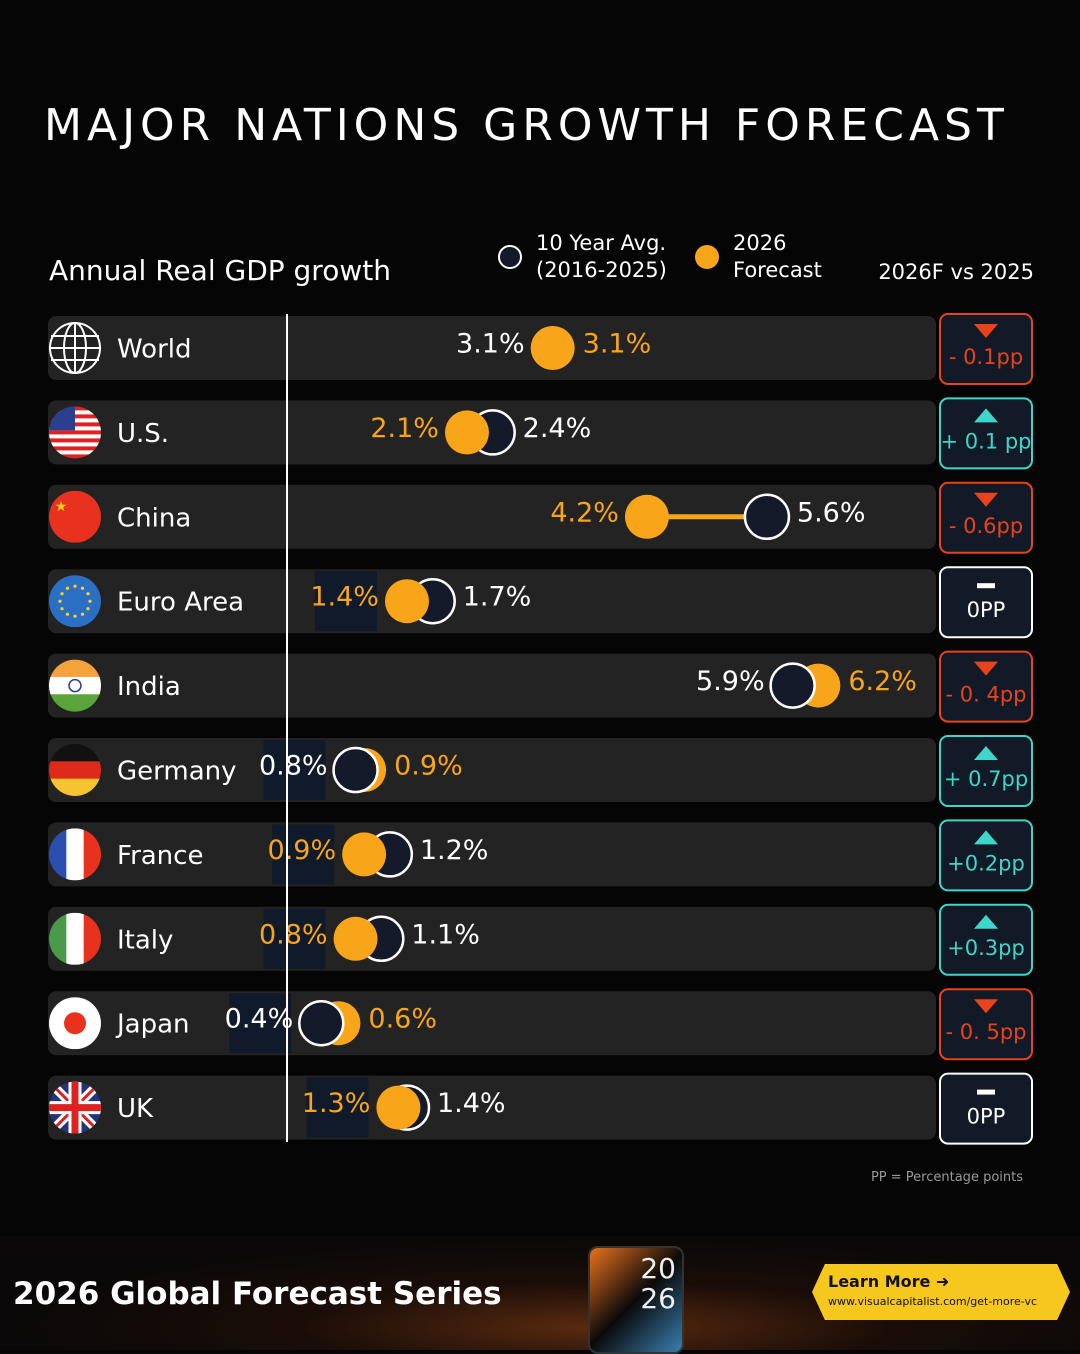  I want to click on country-label: Japan, so click(152, 1025).